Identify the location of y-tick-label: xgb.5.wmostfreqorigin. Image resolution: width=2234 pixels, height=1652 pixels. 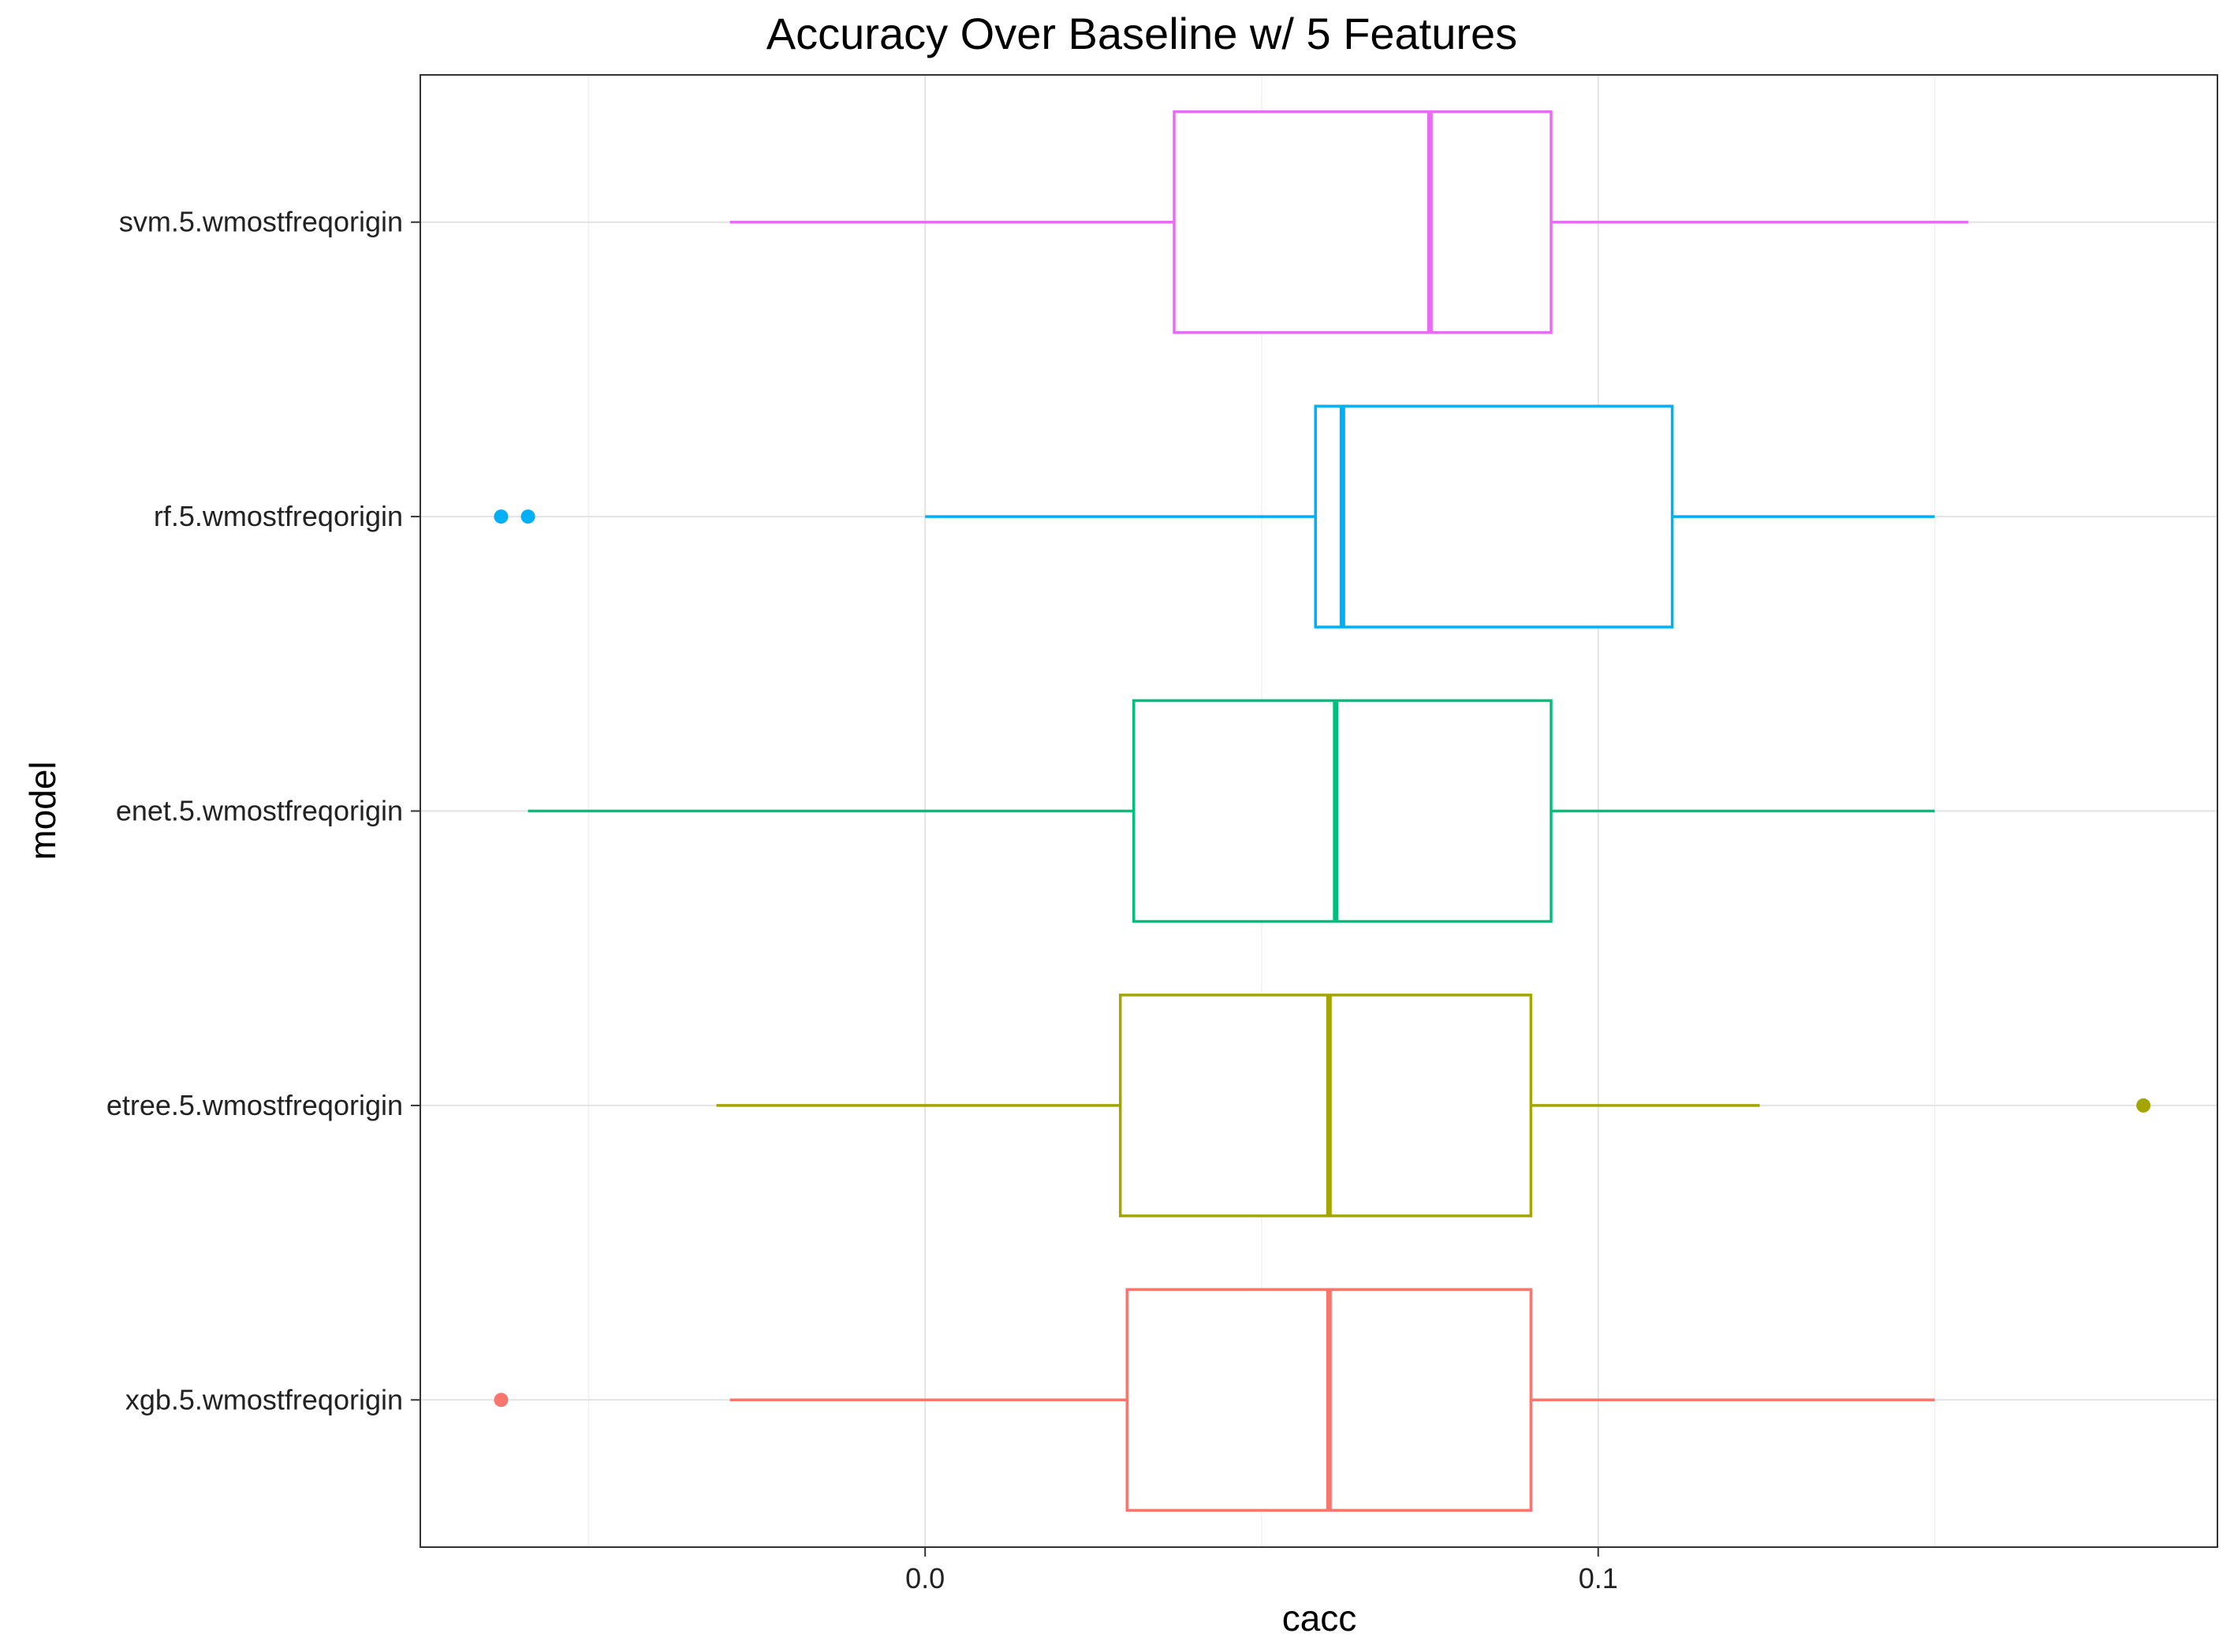
(264, 1399).